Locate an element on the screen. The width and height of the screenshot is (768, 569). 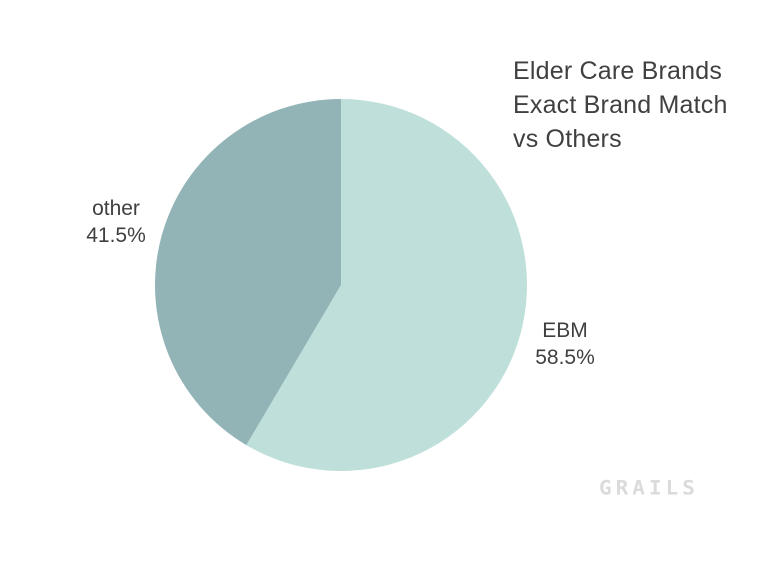
slice-label-ebm-name: EBM is located at coordinates (565, 330).